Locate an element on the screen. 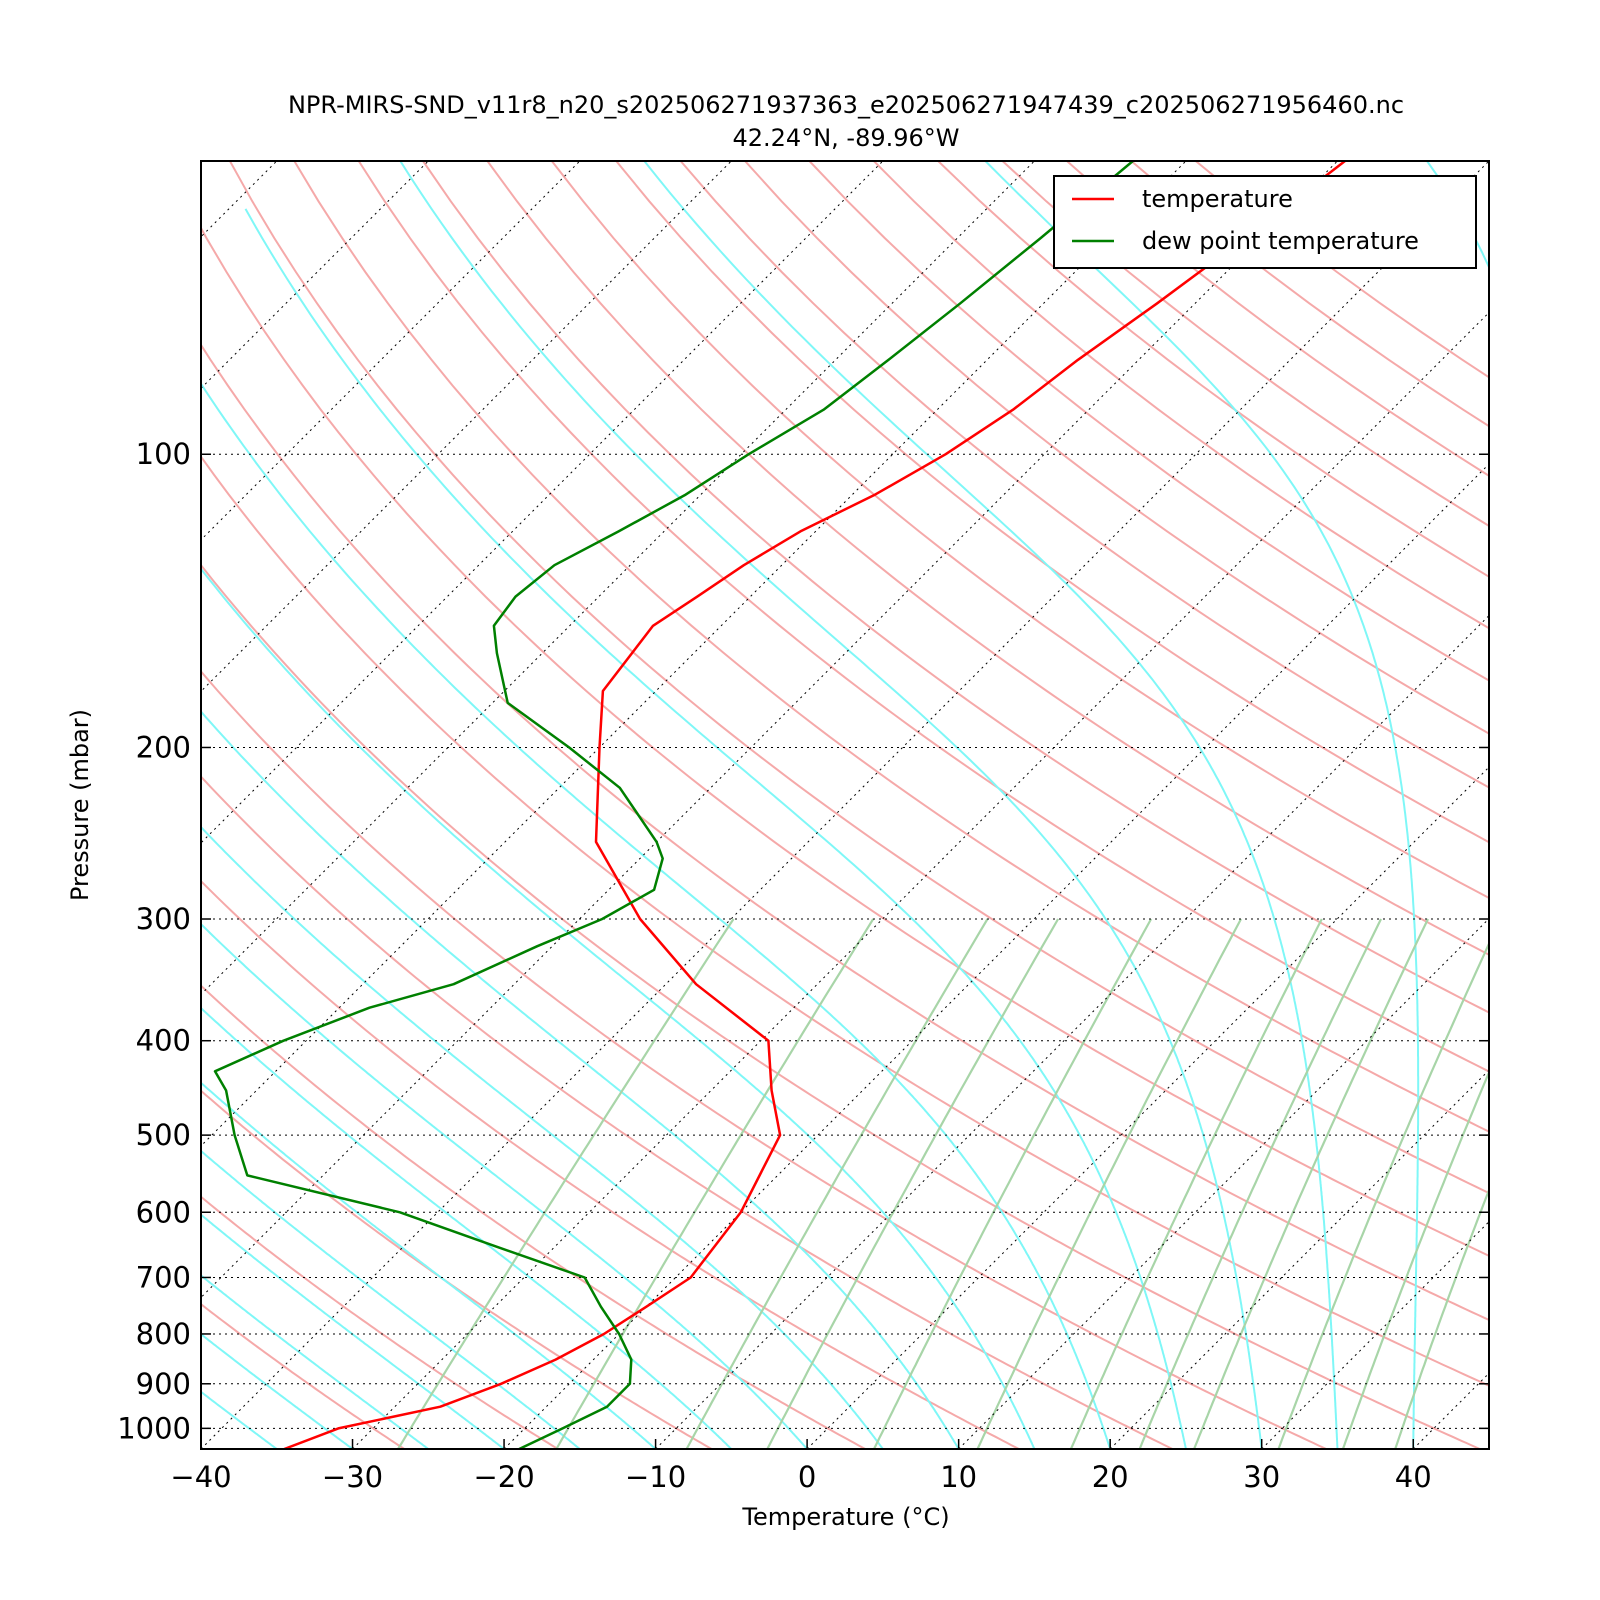 This screenshot has height=1600, width=1600. x-axis-ticks: −40 −30 −20 −10 0 10 20 30 40 is located at coordinates (801, 1466).